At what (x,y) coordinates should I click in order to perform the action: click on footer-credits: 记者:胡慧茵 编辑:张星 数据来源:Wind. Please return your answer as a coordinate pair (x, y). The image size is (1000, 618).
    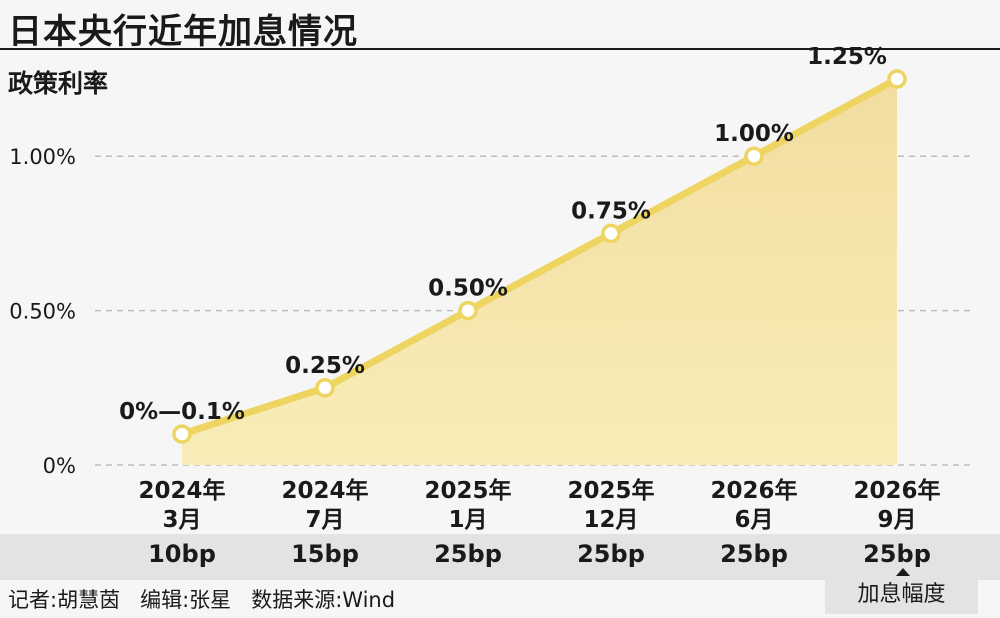
    Looking at the image, I should click on (202, 600).